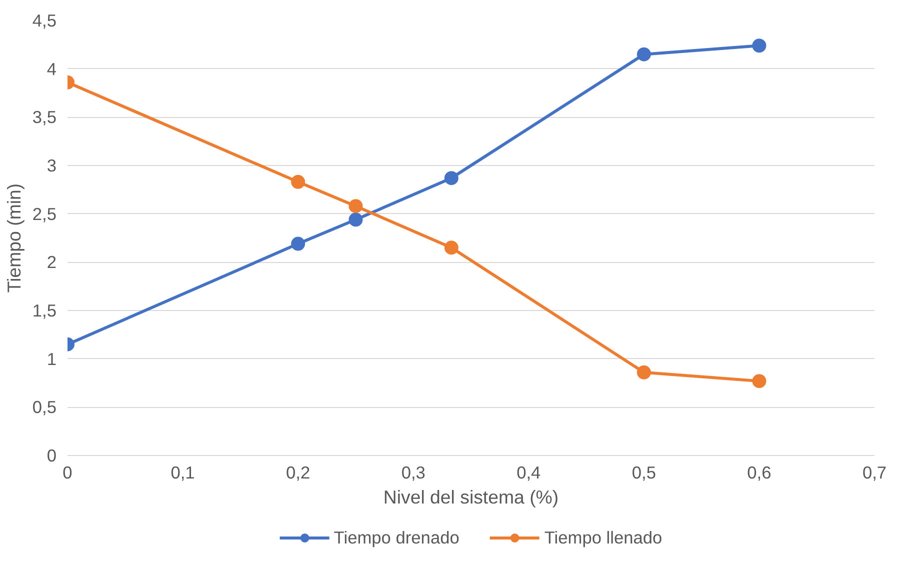 The width and height of the screenshot is (899, 572). Describe the element at coordinates (529, 472) in the screenshot. I see `x-tick-label: 0,4` at that location.